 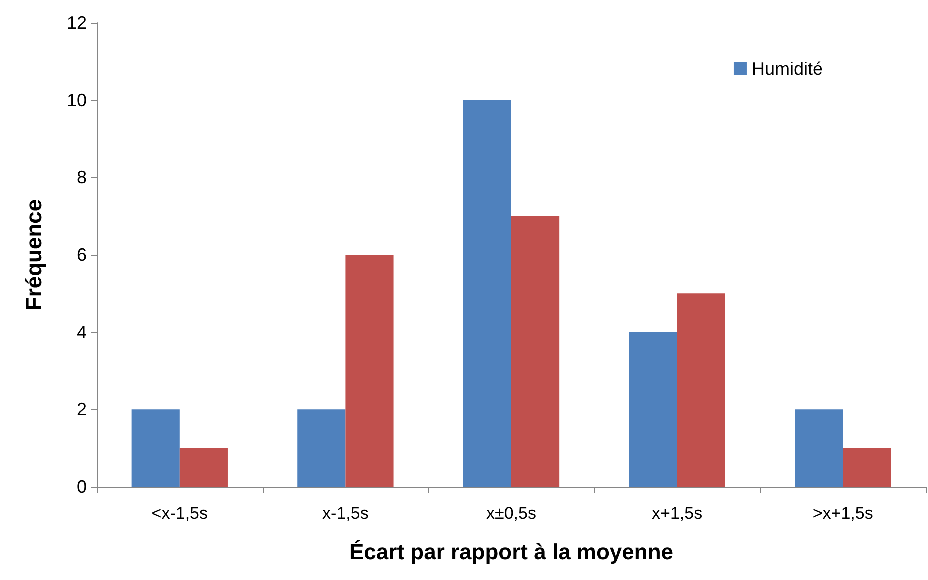 What do you see at coordinates (81, 255) in the screenshot?
I see `y-tick-label: 6` at bounding box center [81, 255].